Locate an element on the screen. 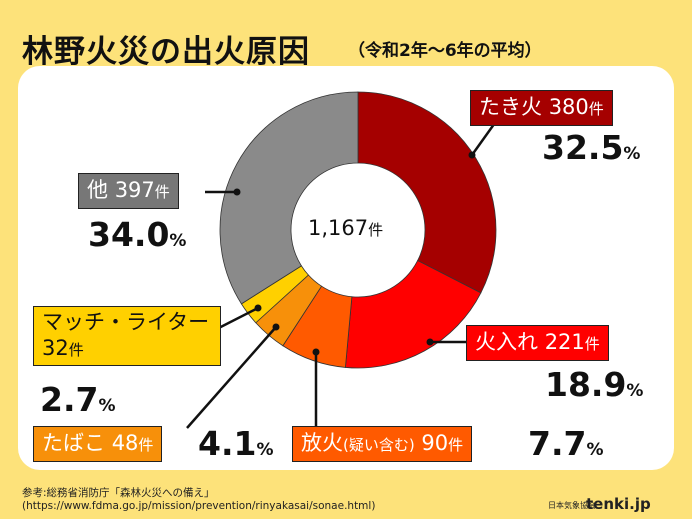  pct-houka: 7.7% is located at coordinates (566, 443).